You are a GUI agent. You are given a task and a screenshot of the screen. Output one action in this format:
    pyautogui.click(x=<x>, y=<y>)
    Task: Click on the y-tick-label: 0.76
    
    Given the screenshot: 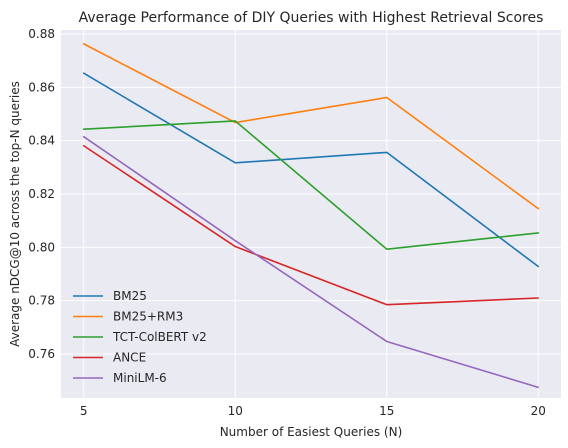 What is the action you would take?
    pyautogui.click(x=41, y=354)
    